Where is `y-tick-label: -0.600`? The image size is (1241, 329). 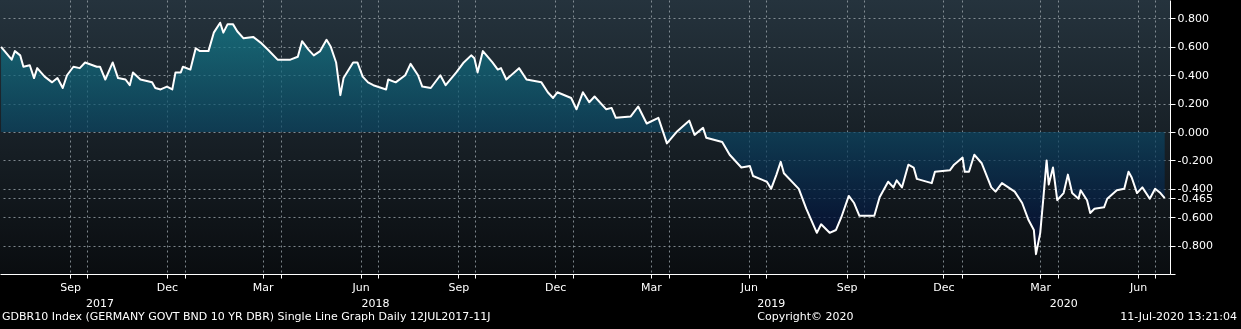
y-tick-label: -0.600 is located at coordinates (1195, 217).